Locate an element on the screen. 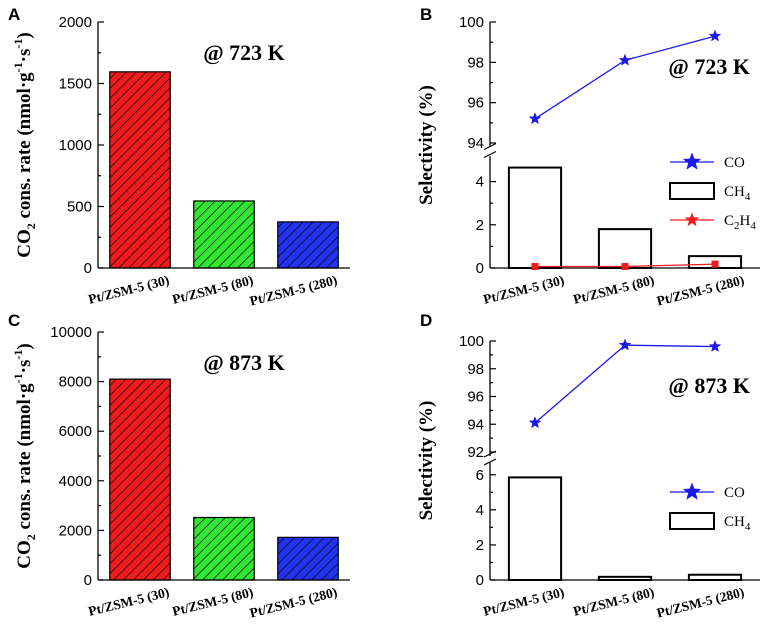 This screenshot has height=626, width=765. legend: CO CH4 C2H4 is located at coordinates (712, 192).